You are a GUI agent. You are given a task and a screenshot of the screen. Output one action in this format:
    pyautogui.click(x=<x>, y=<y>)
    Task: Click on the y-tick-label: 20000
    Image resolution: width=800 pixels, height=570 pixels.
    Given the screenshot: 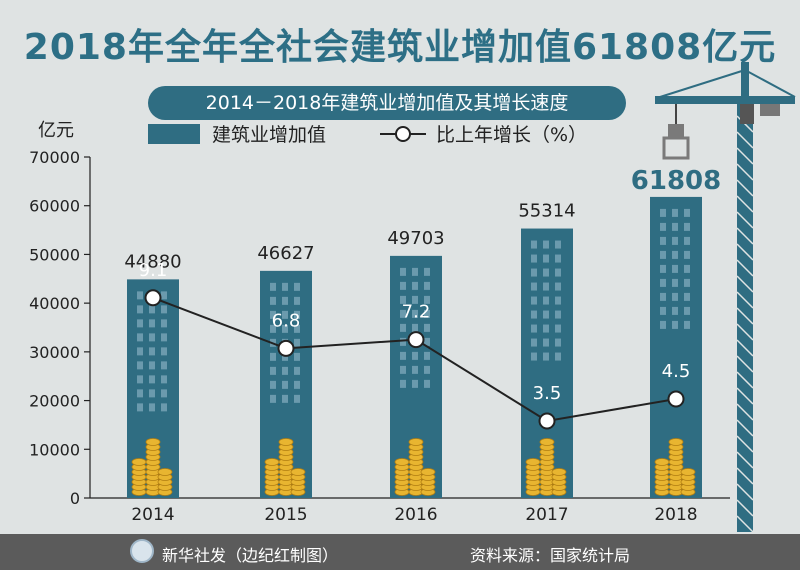 What is the action you would take?
    pyautogui.click(x=54, y=401)
    